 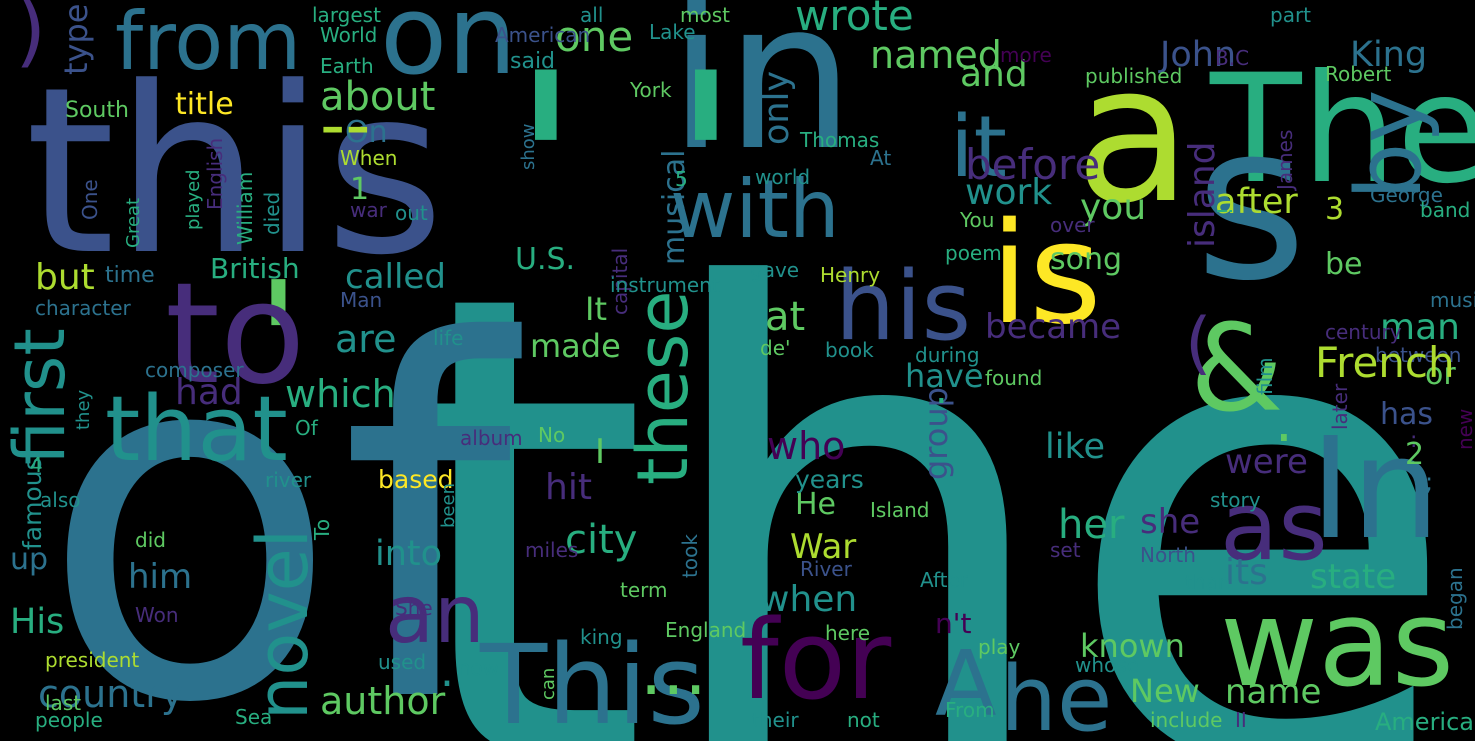 What do you see at coordinates (761, 98) in the screenshot?
I see `cloud-word: in` at bounding box center [761, 98].